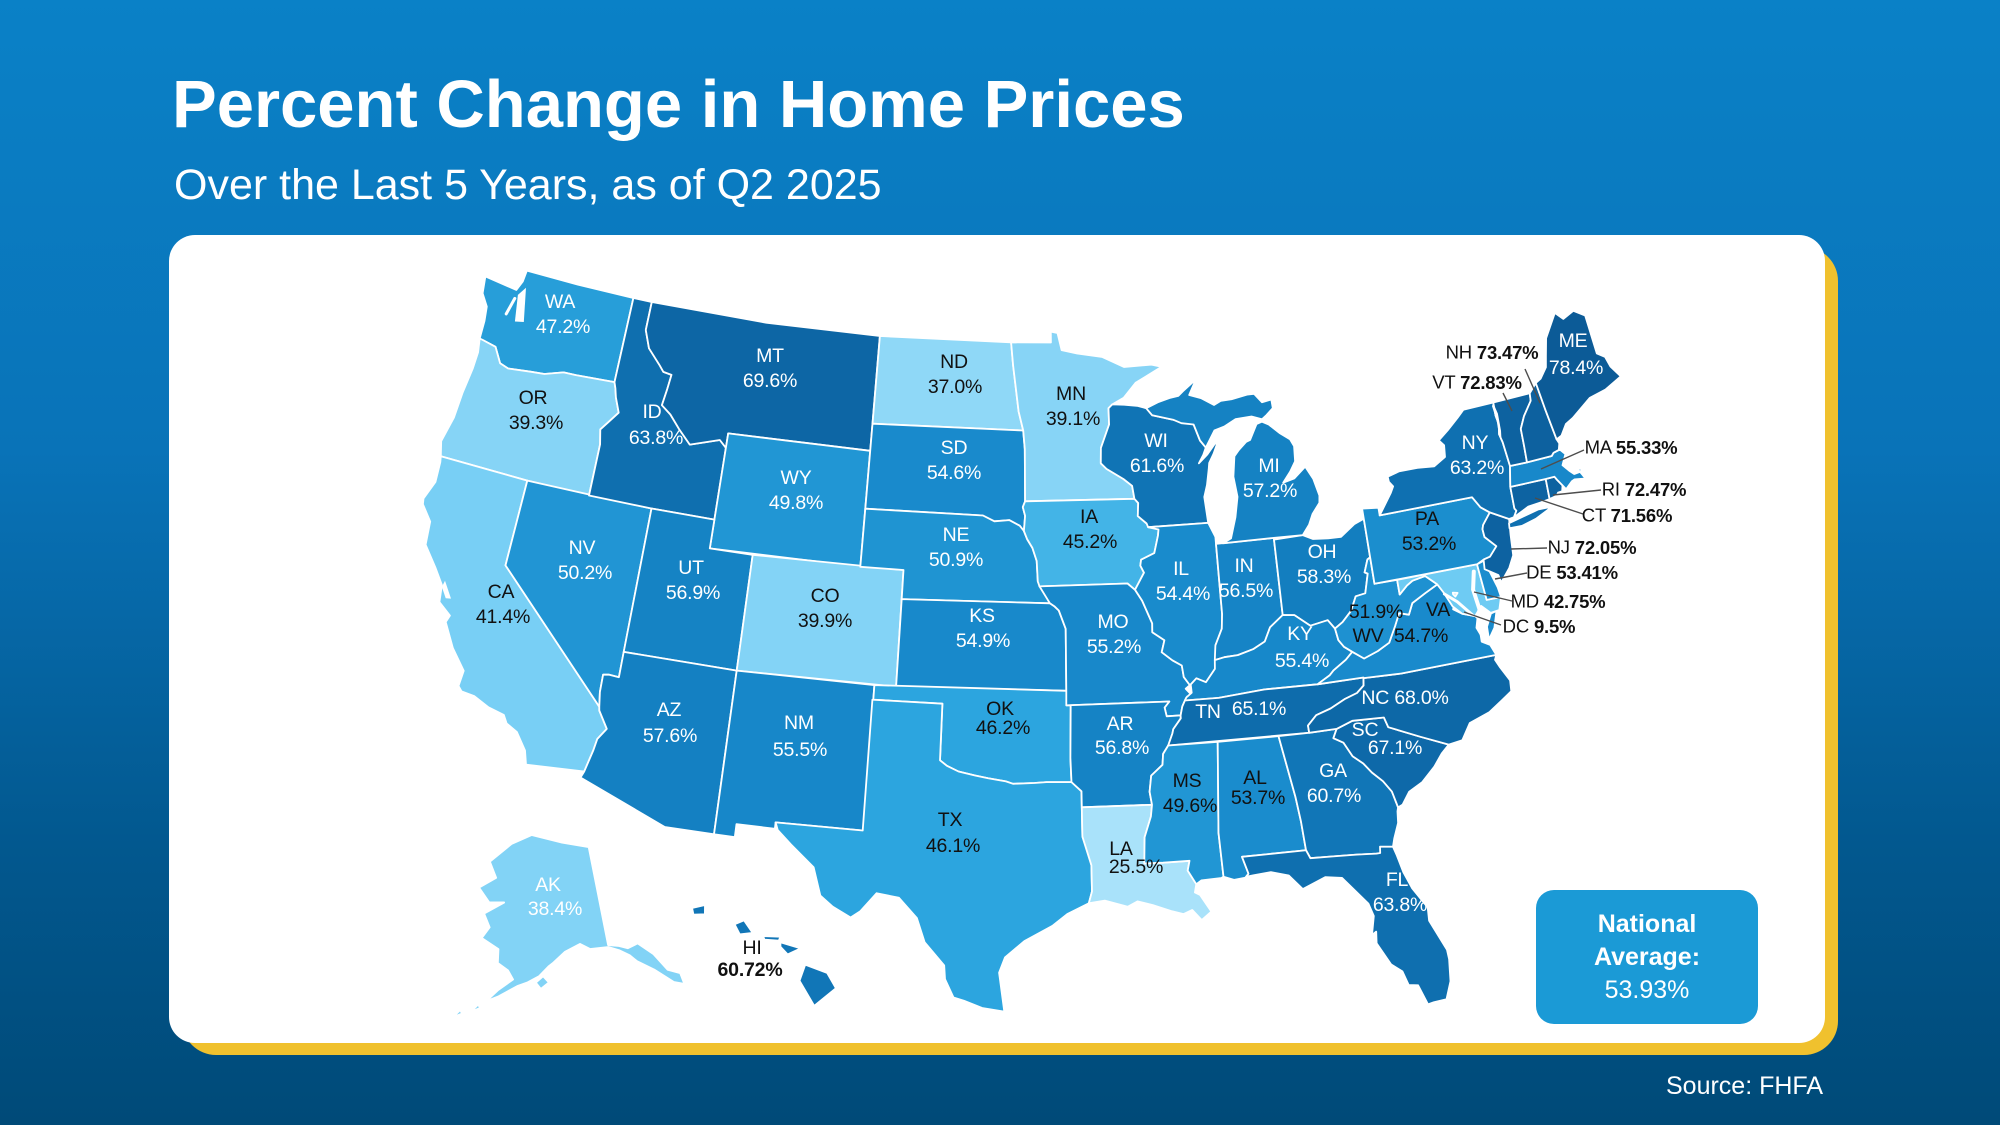 The image size is (2000, 1125). Describe the element at coordinates (1492, 352) in the screenshot. I see `svg-text: NH 73.47%` at that location.